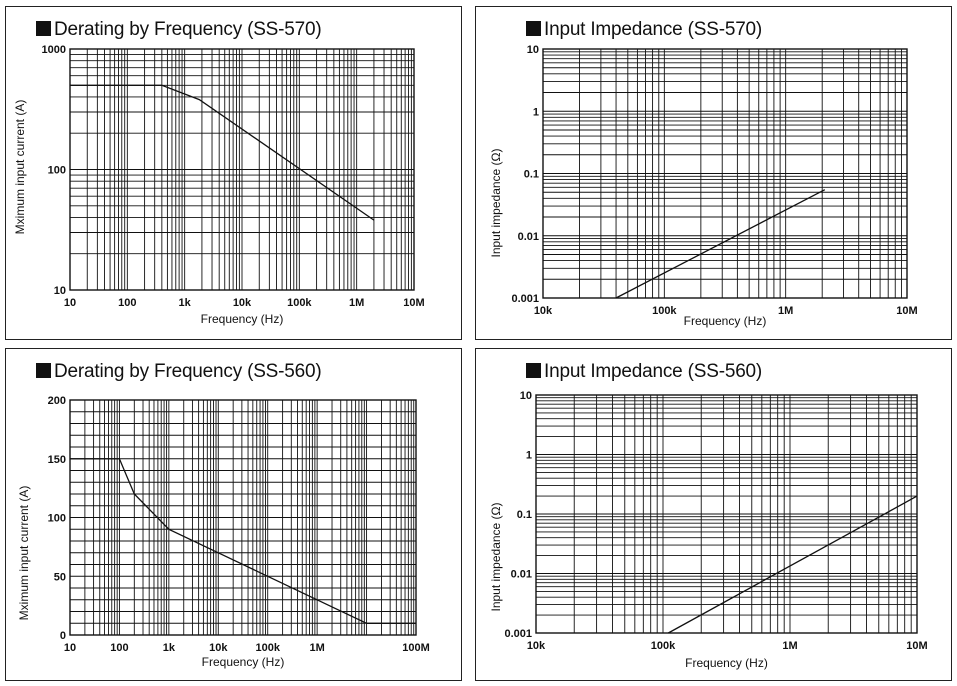 The image size is (957, 686). What do you see at coordinates (63, 636) in the screenshot?
I see `y-tick-label: 0` at bounding box center [63, 636].